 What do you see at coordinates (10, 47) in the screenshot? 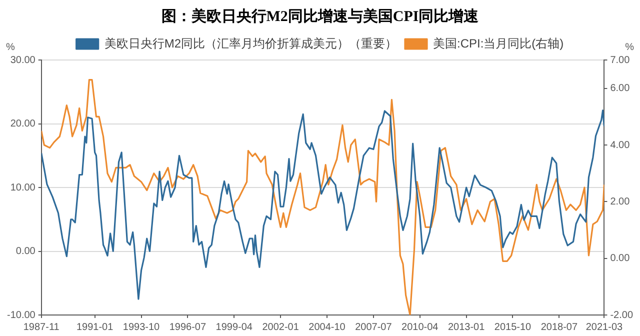
I see `y-axis-title: %` at bounding box center [10, 47].